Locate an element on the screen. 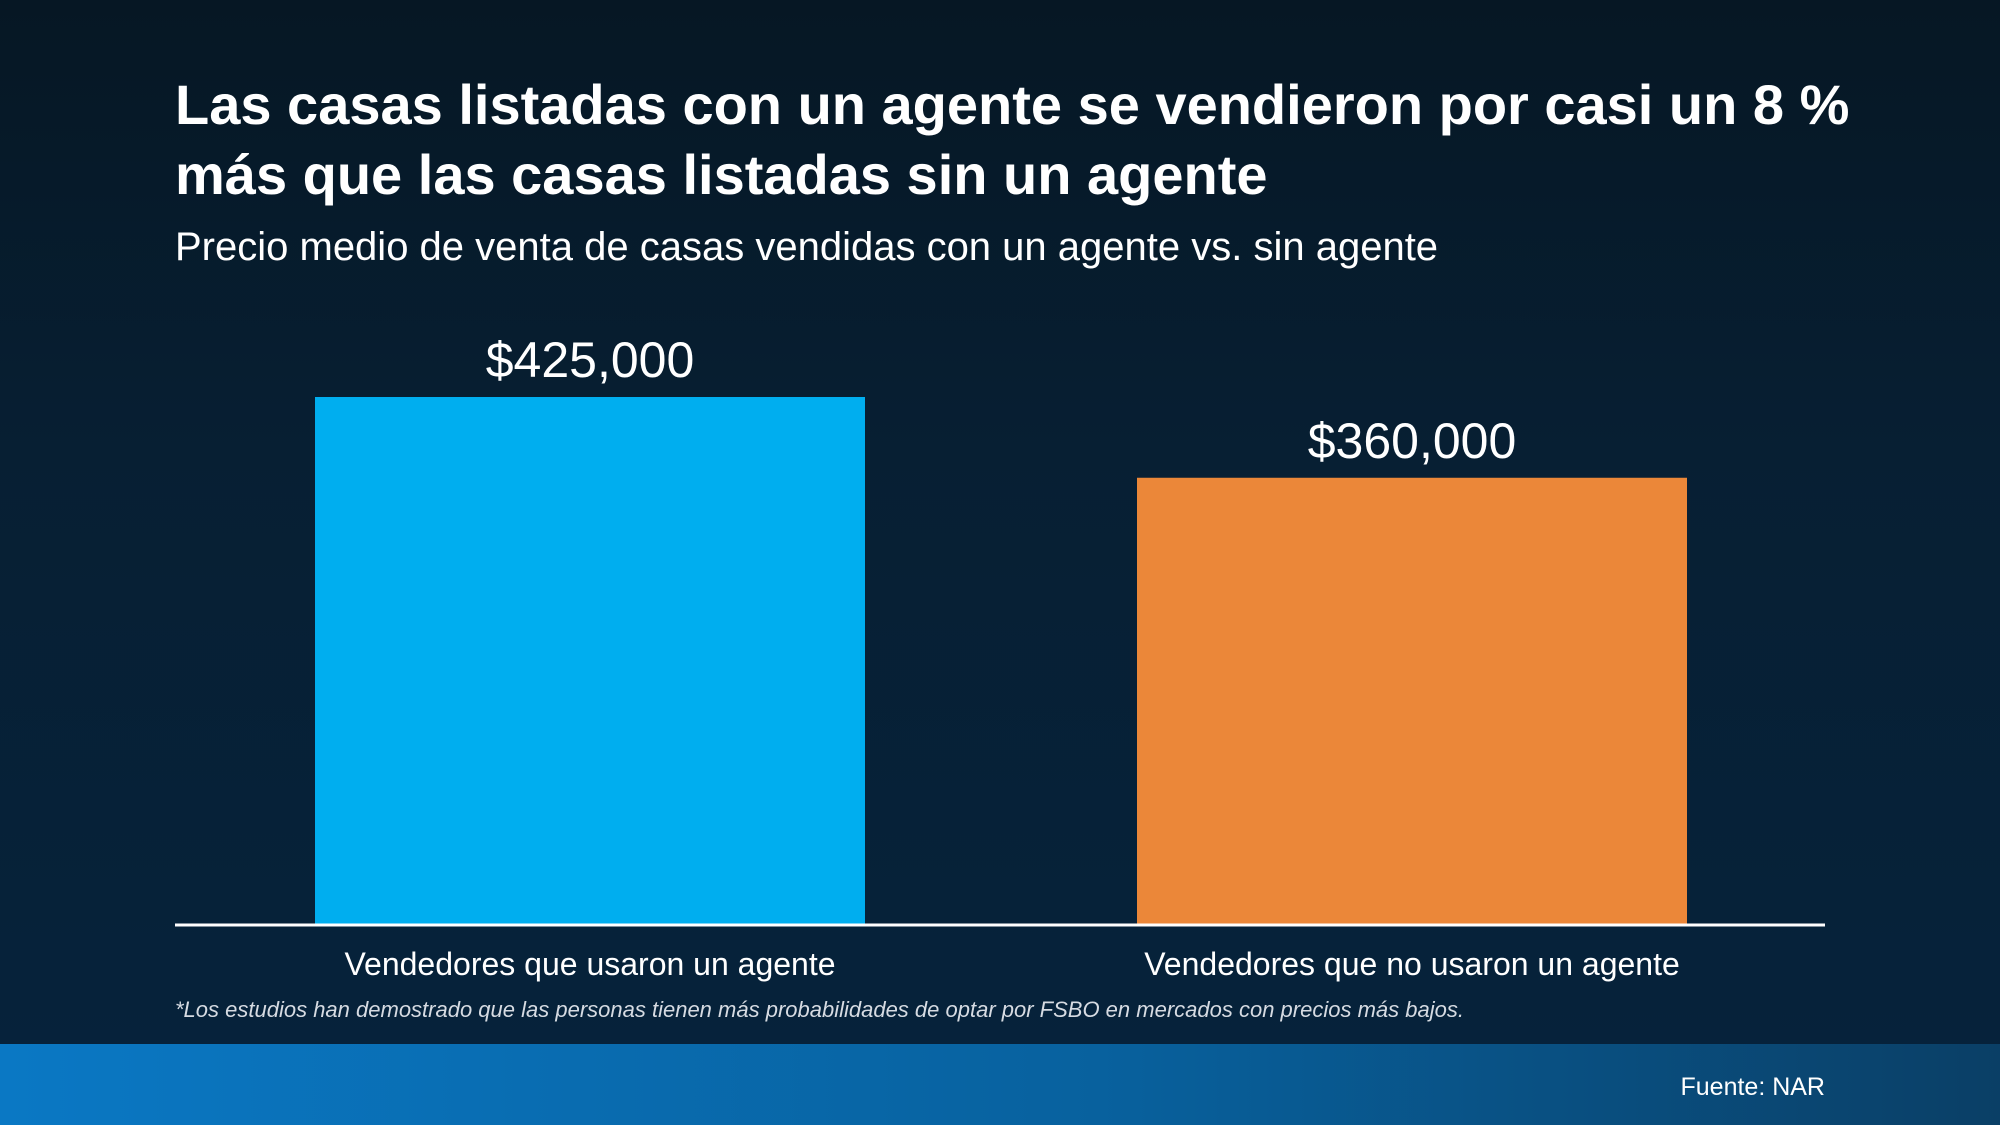 This screenshot has width=2000, height=1125. data-label-2: $360,000 is located at coordinates (1412, 441).